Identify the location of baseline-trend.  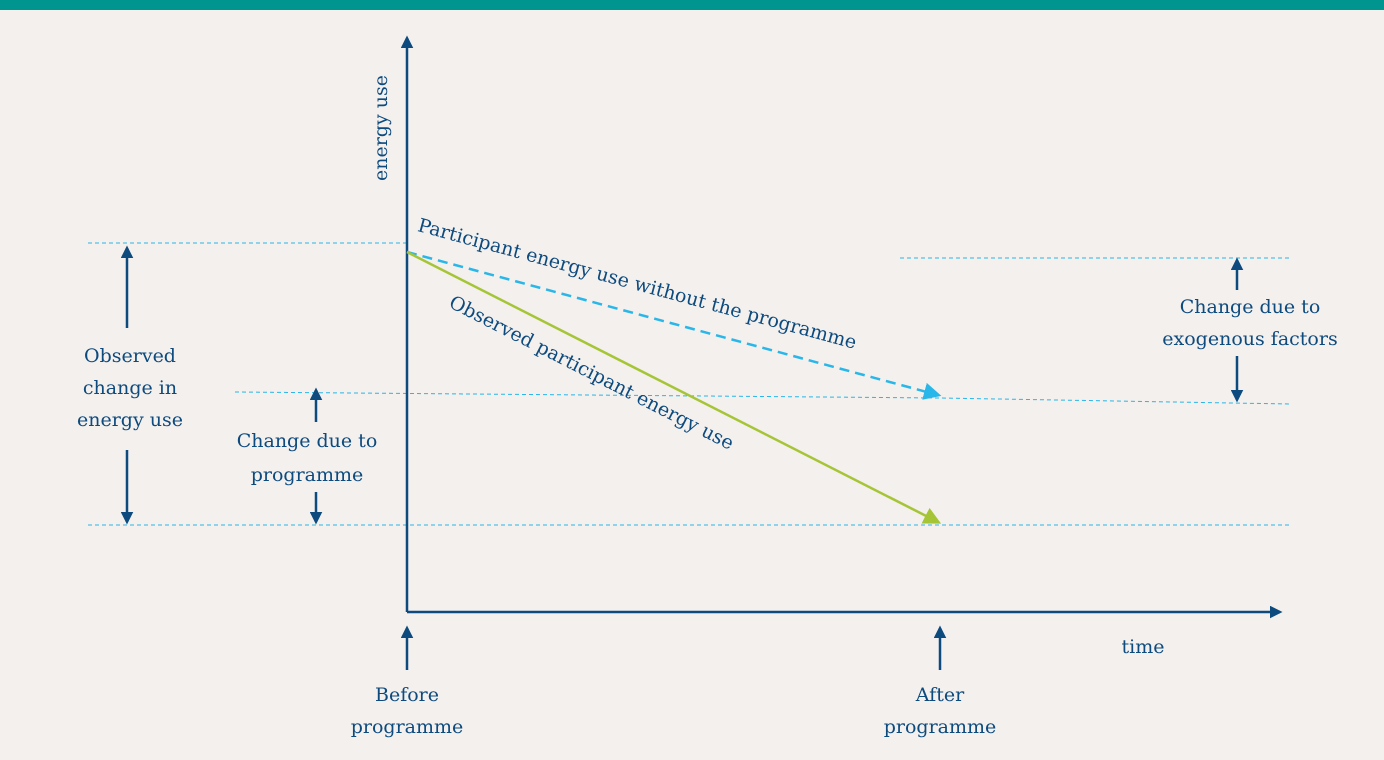
(674, 325).